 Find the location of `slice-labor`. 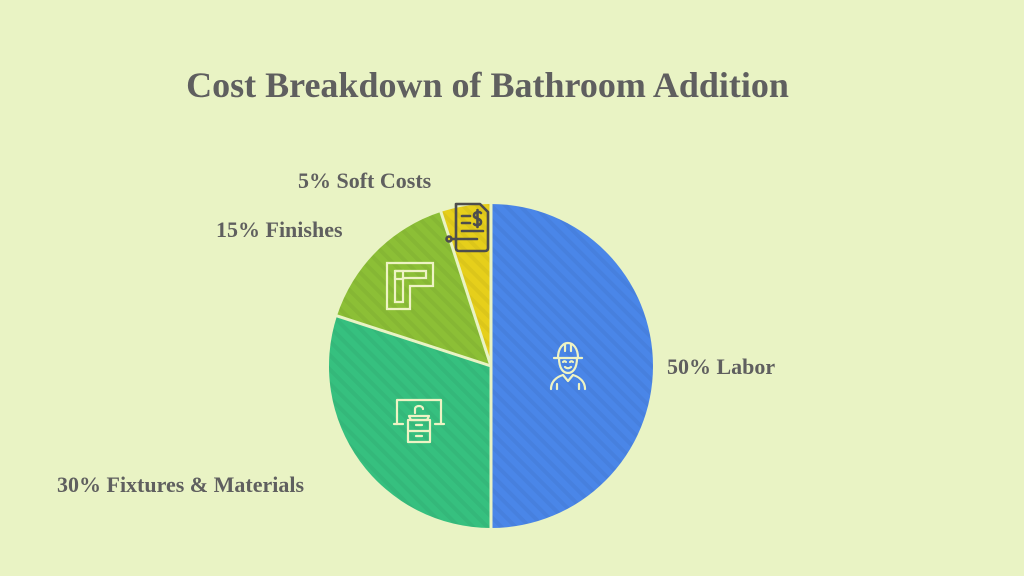

slice-labor is located at coordinates (572, 366).